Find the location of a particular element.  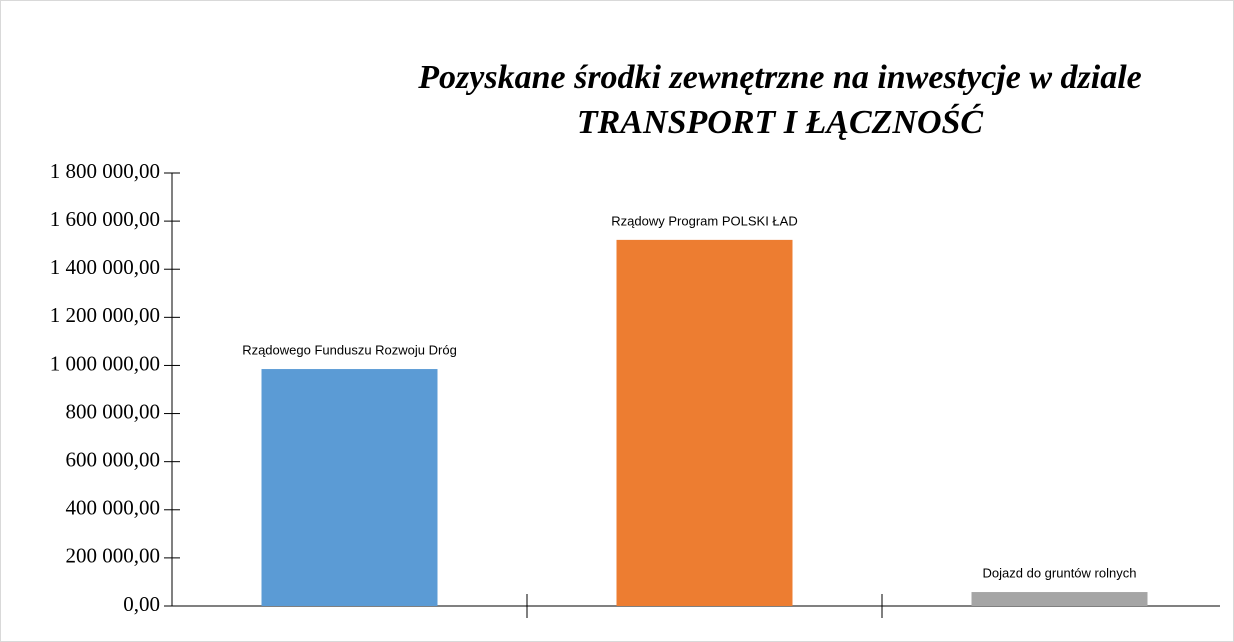

y-tick-label: 1 400 000,00 is located at coordinates (105, 267).